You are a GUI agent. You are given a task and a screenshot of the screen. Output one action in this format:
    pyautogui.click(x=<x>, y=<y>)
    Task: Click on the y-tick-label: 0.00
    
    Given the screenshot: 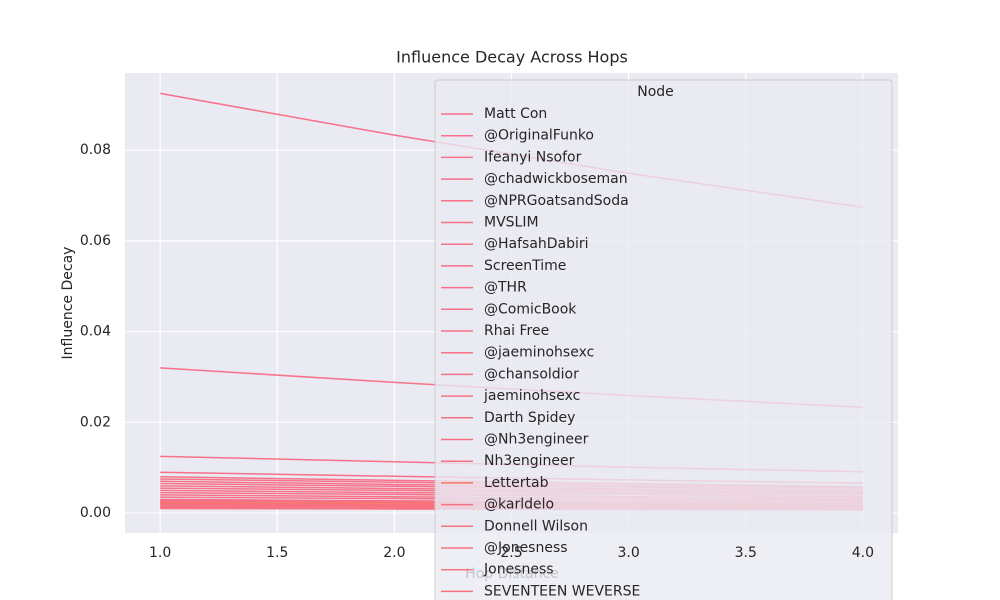 What is the action you would take?
    pyautogui.click(x=95, y=513)
    